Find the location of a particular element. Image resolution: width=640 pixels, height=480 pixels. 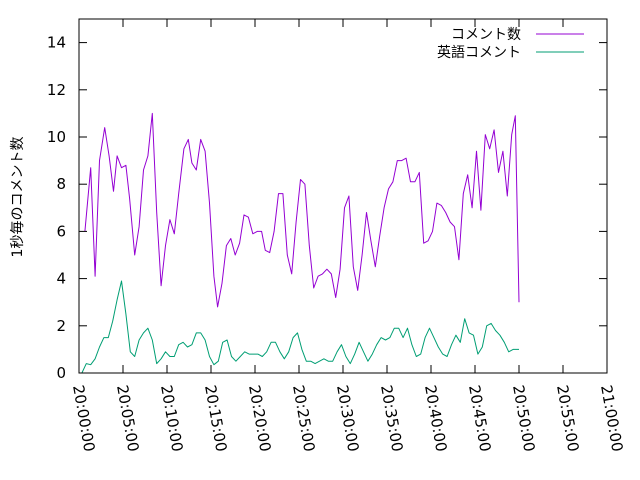

y-tick-label: 14 is located at coordinates (56, 43).